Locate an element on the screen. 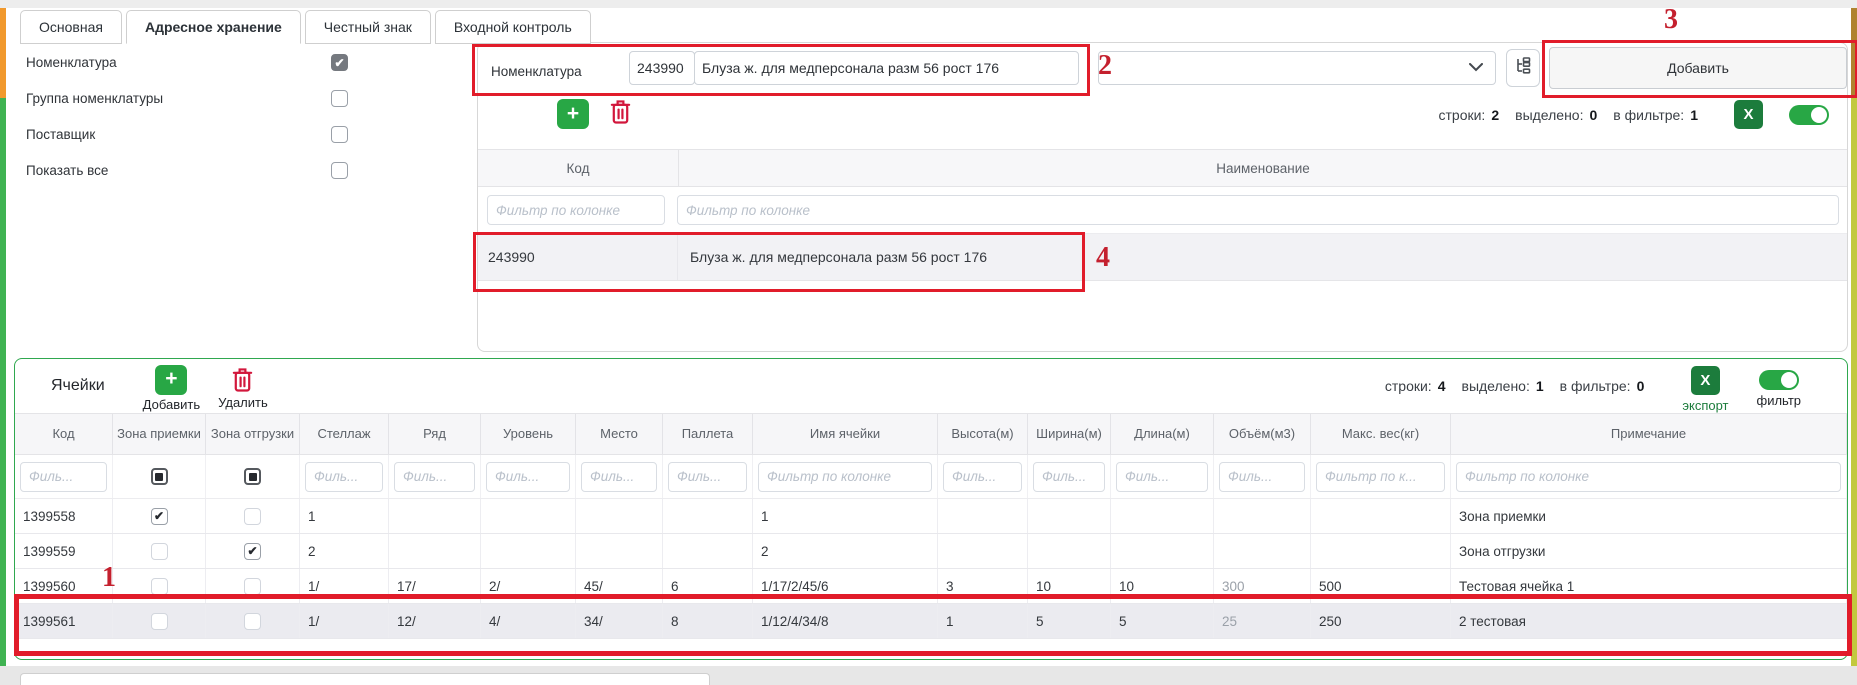  nomenclature-code-input is located at coordinates (662, 68).